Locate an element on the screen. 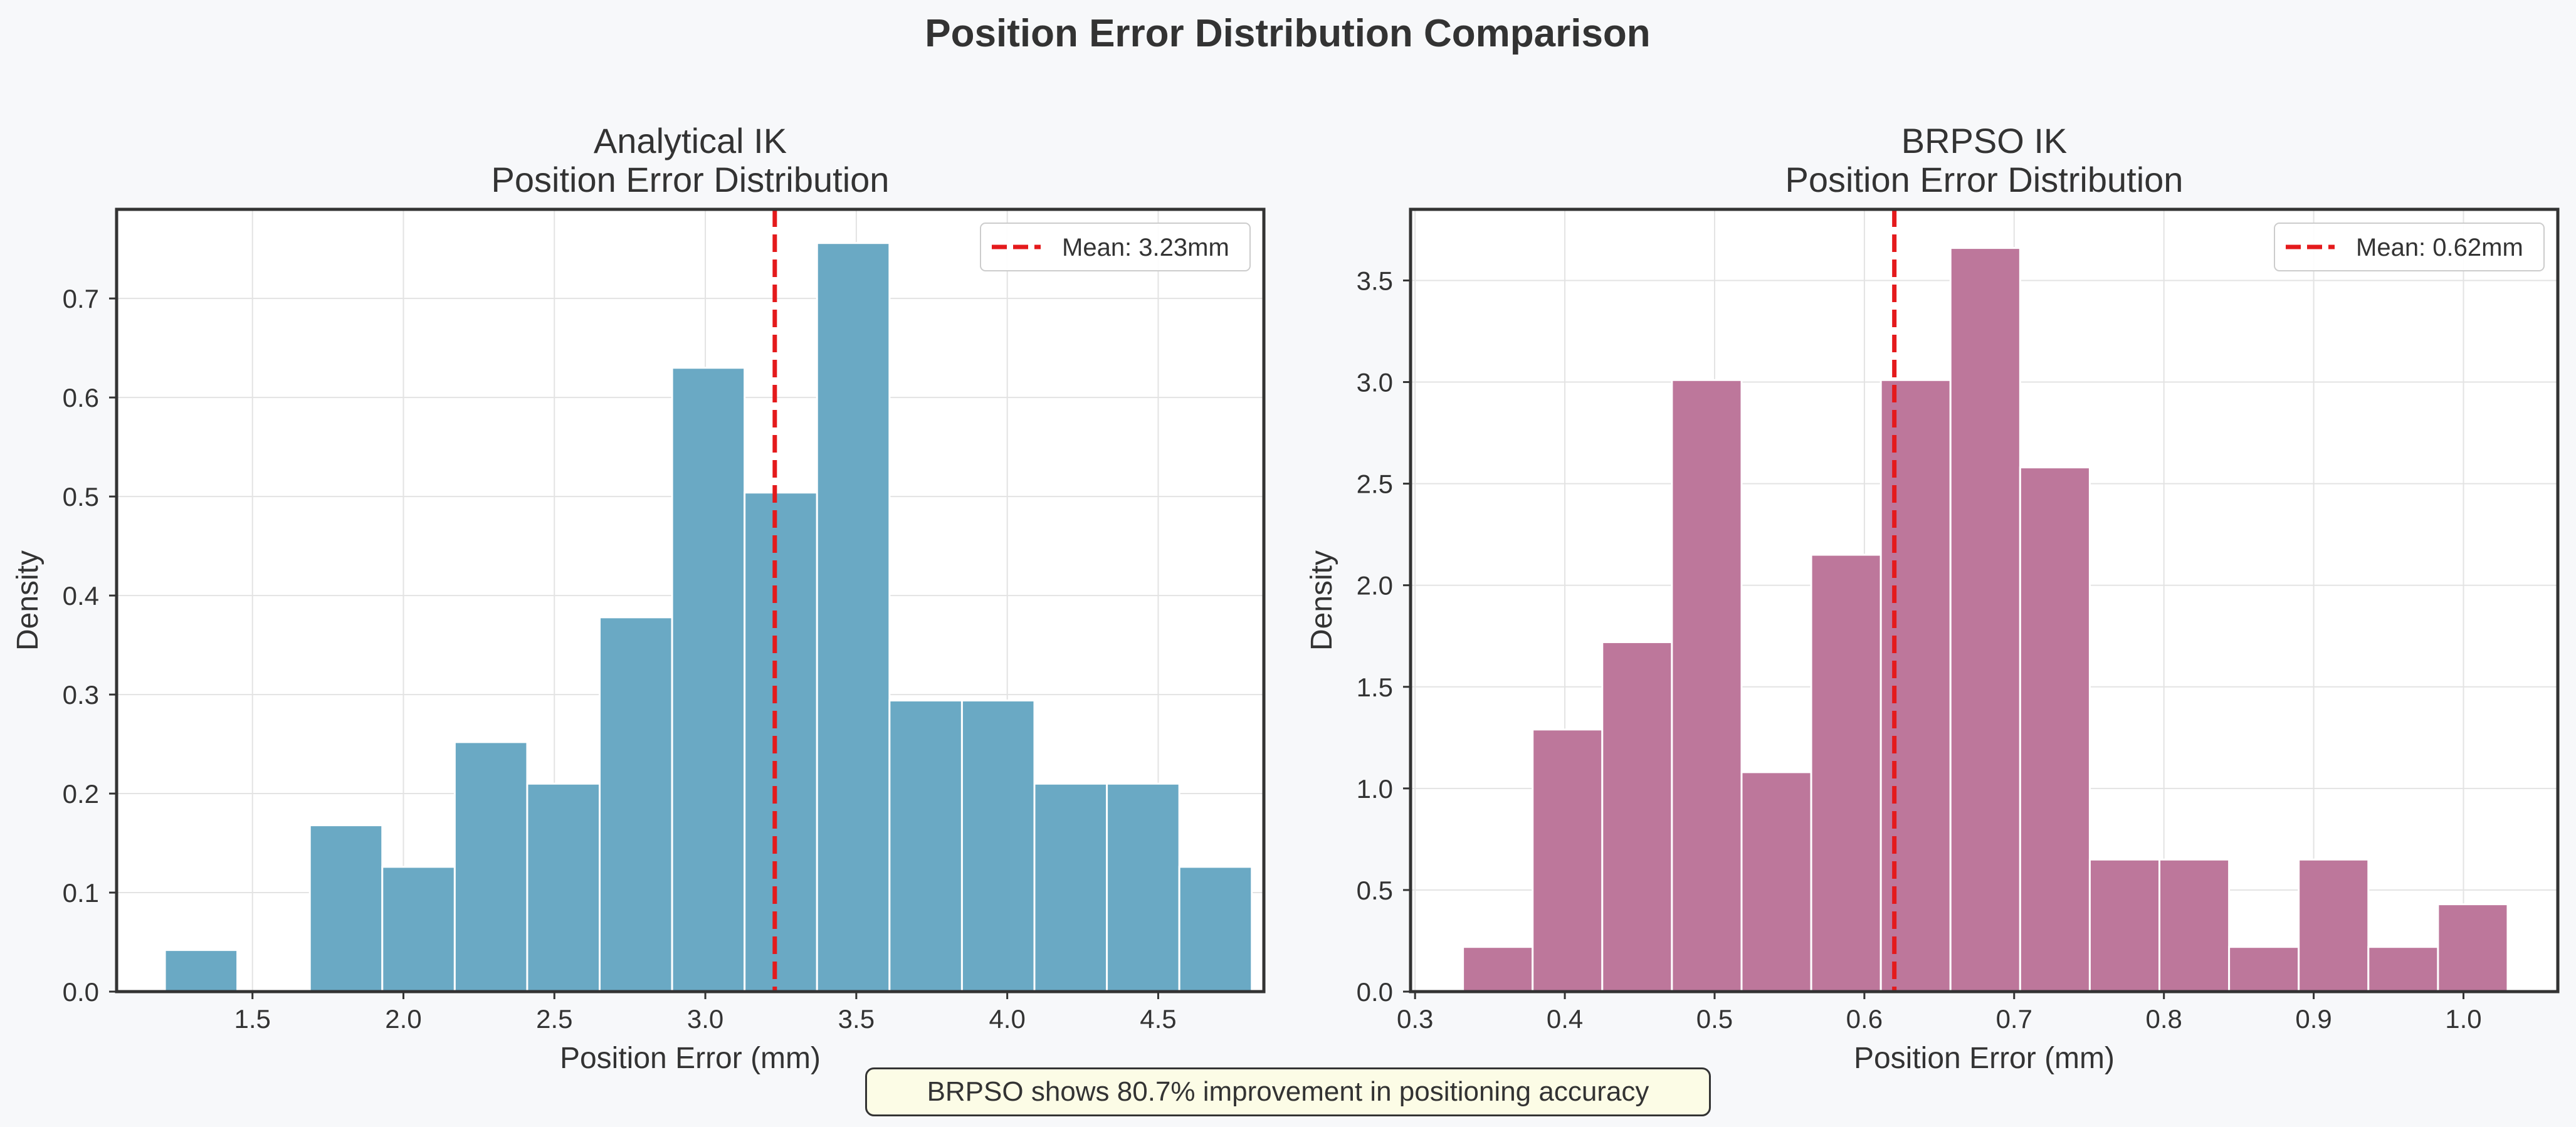 The width and height of the screenshot is (2576, 1127). right-y-tick-label: 0.0 is located at coordinates (1375, 992).